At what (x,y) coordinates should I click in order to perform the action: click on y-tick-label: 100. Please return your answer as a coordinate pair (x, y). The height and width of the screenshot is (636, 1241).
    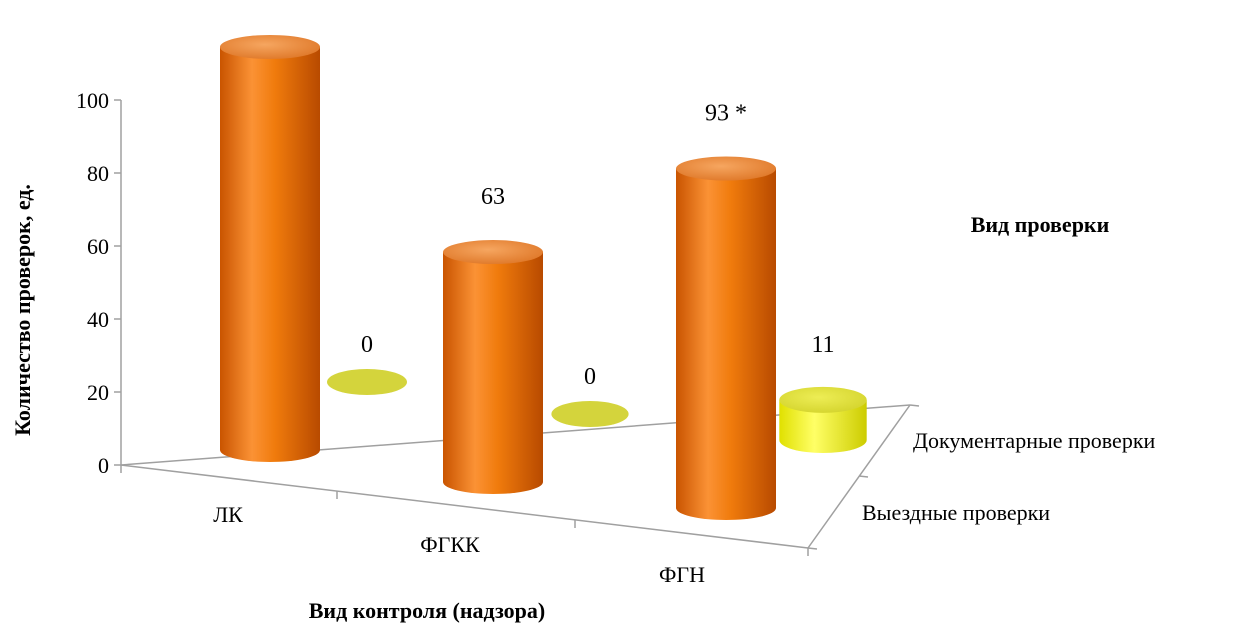
    Looking at the image, I should click on (92, 100).